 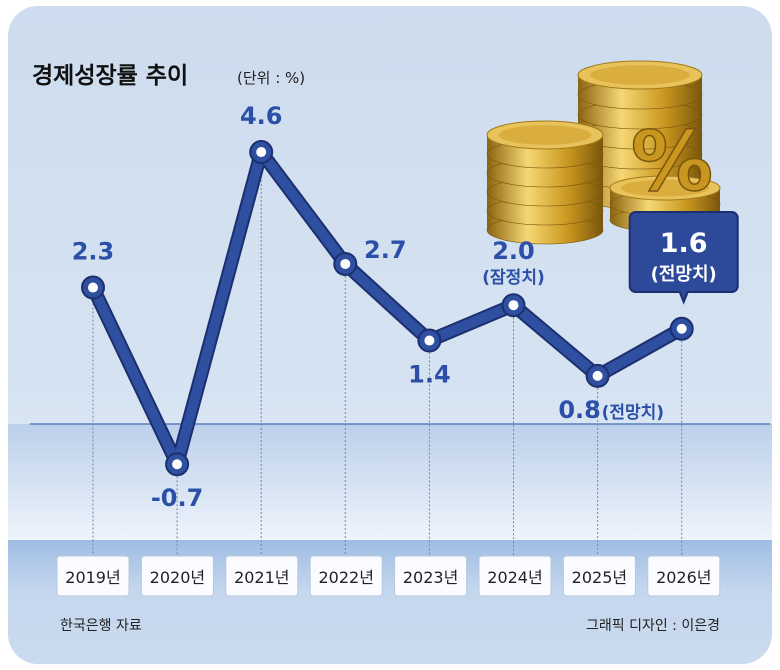 What do you see at coordinates (429, 375) in the screenshot?
I see `value-label: 1.4` at bounding box center [429, 375].